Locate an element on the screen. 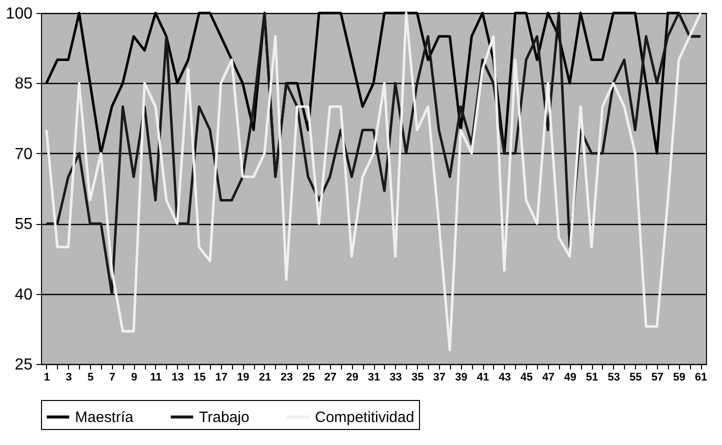 This screenshot has height=445, width=722. x-tick-label: 11 is located at coordinates (156, 378).